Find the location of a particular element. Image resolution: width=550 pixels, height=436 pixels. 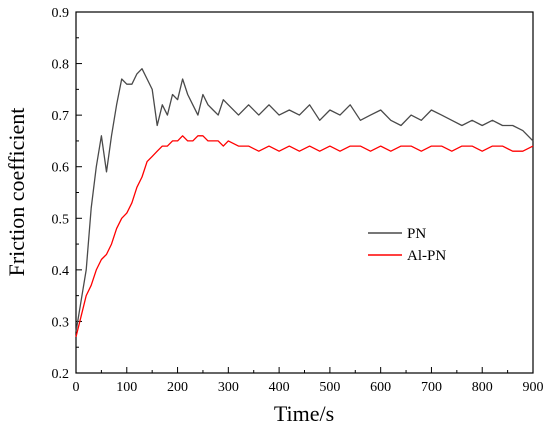

y-tick-label: 0.3 is located at coordinates (61, 322).